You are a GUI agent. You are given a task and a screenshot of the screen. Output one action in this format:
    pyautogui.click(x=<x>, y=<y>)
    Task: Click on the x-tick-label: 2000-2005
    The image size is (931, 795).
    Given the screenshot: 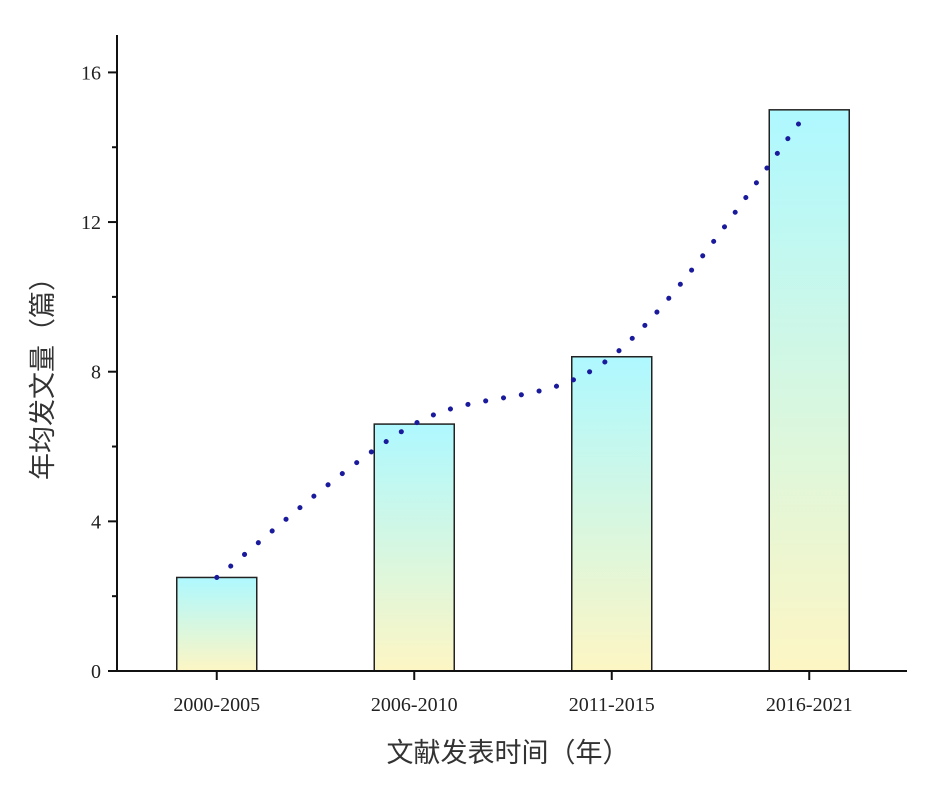 What is the action you would take?
    pyautogui.click(x=216, y=705)
    